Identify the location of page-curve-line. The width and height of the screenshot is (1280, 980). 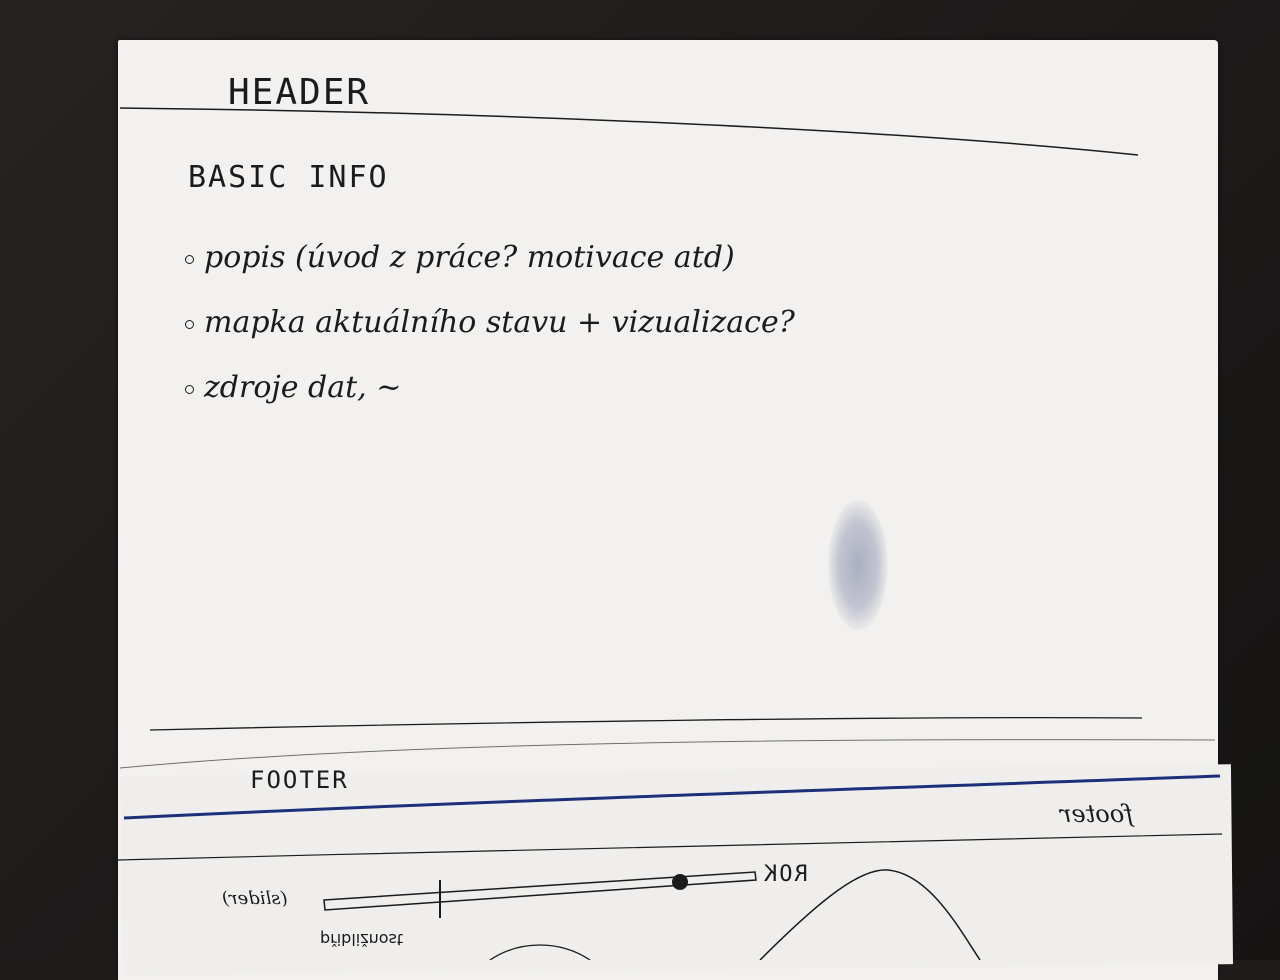
(667, 754).